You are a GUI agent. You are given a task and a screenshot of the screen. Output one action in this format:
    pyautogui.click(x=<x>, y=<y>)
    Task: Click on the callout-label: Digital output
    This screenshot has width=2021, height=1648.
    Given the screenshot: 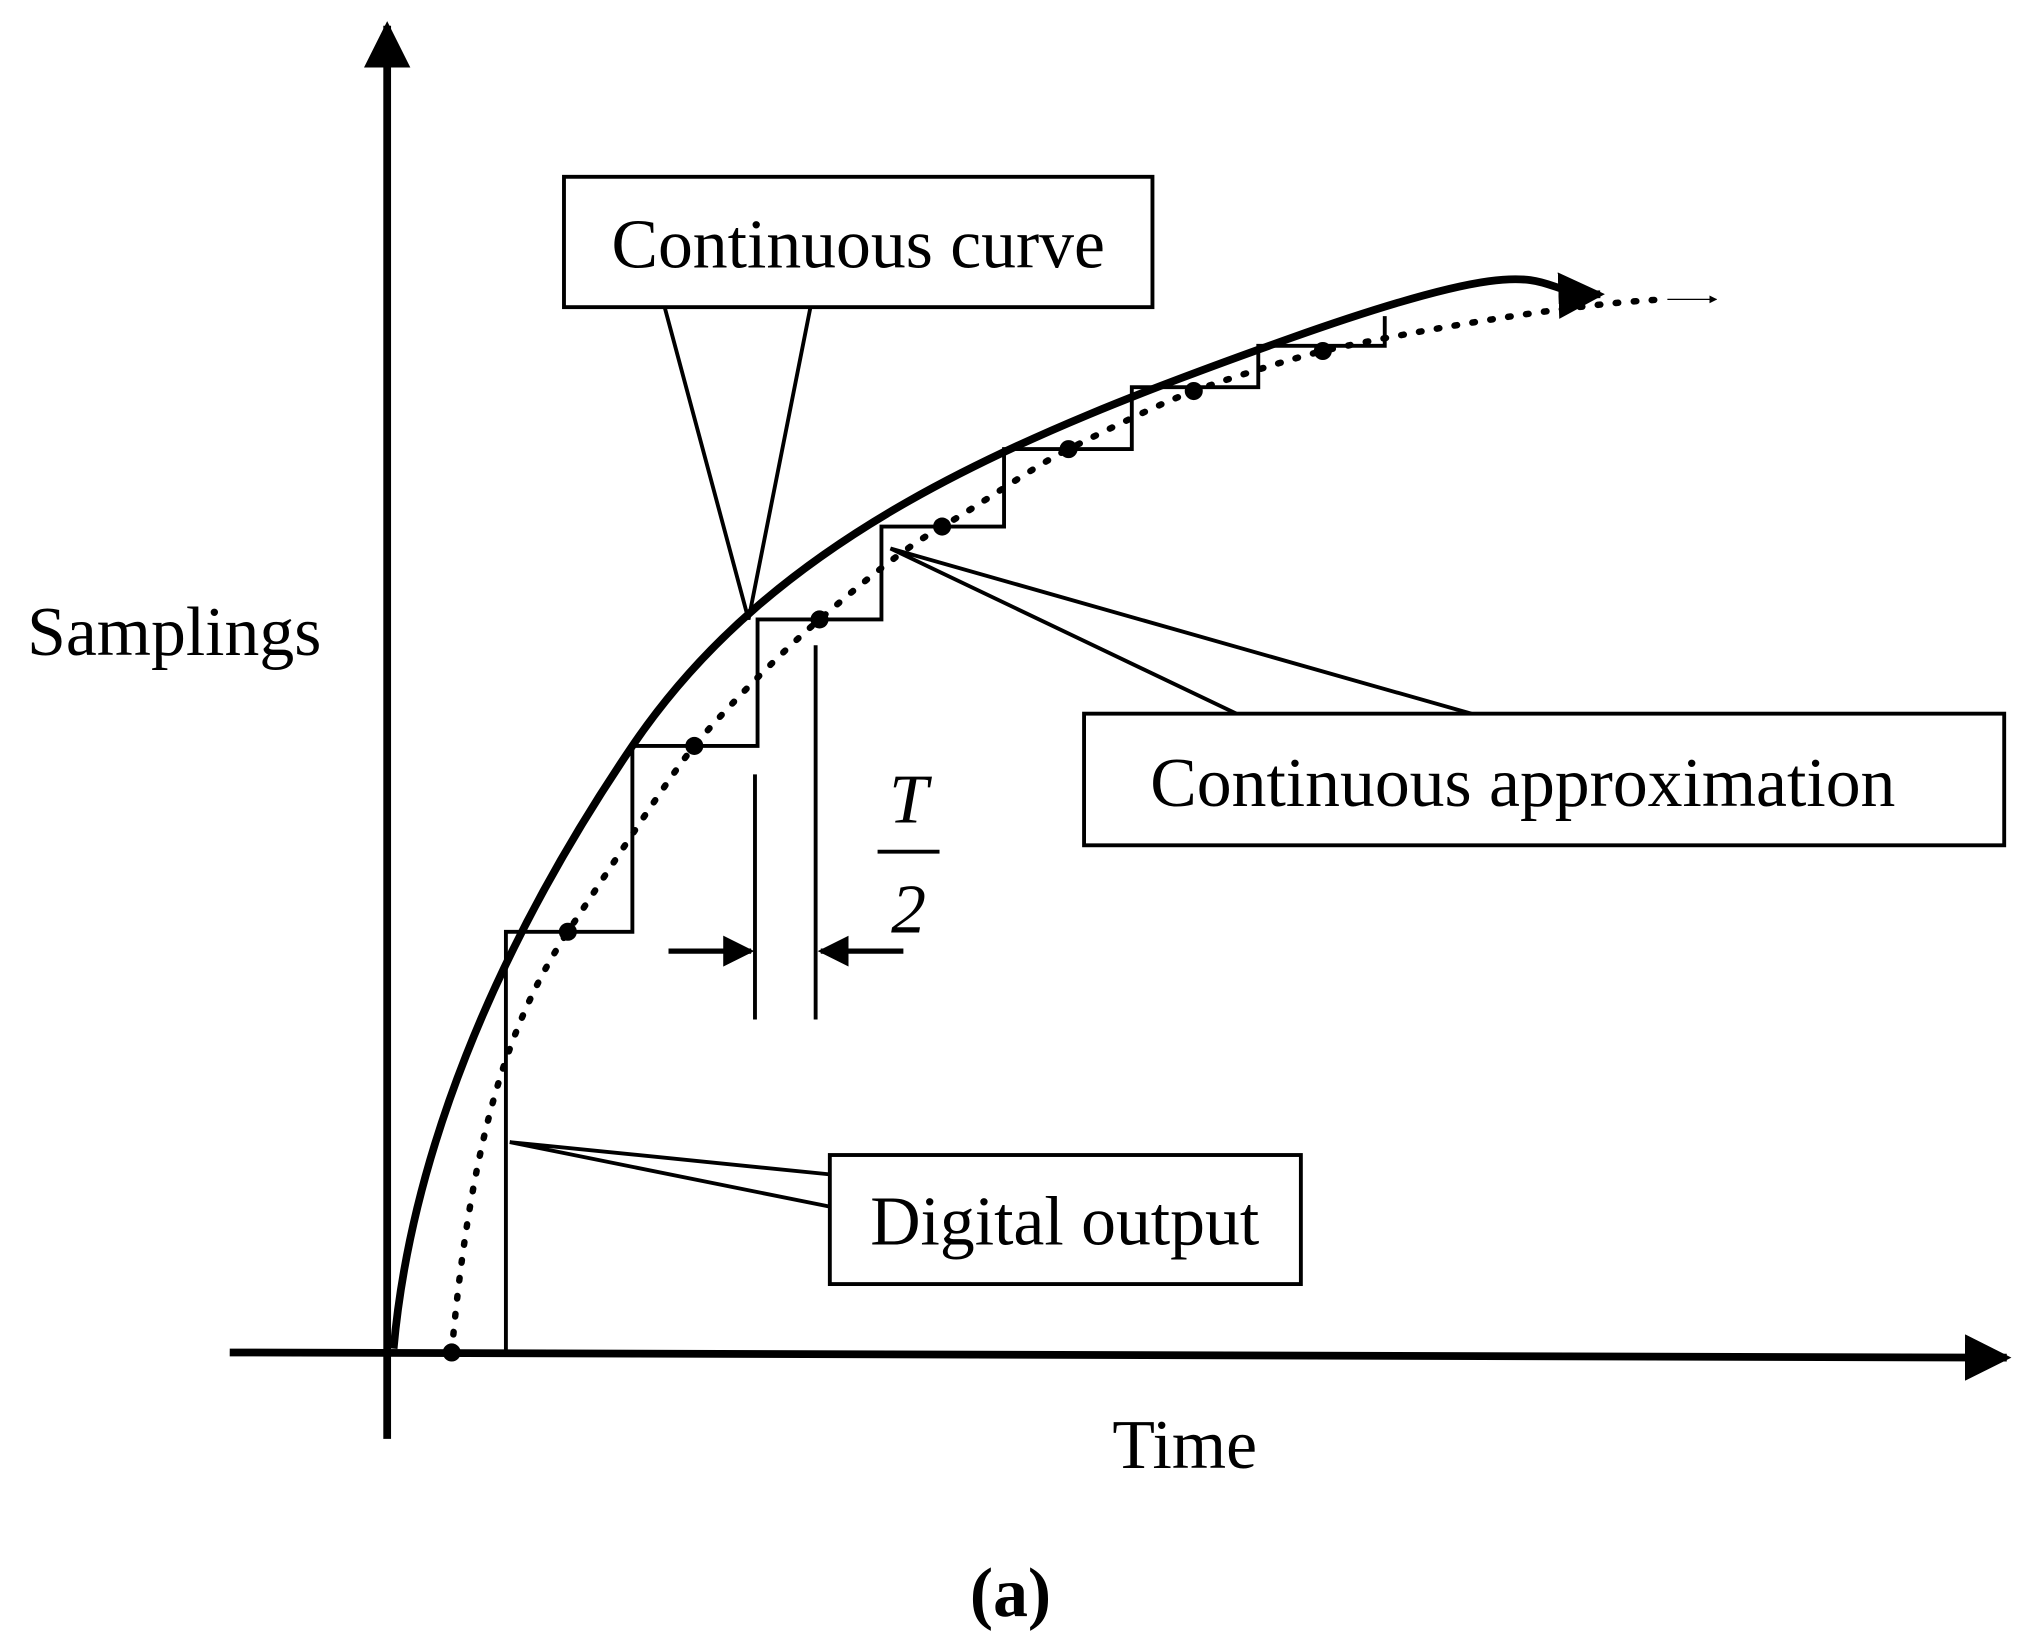 What is the action you would take?
    pyautogui.click(x=1064, y=1222)
    